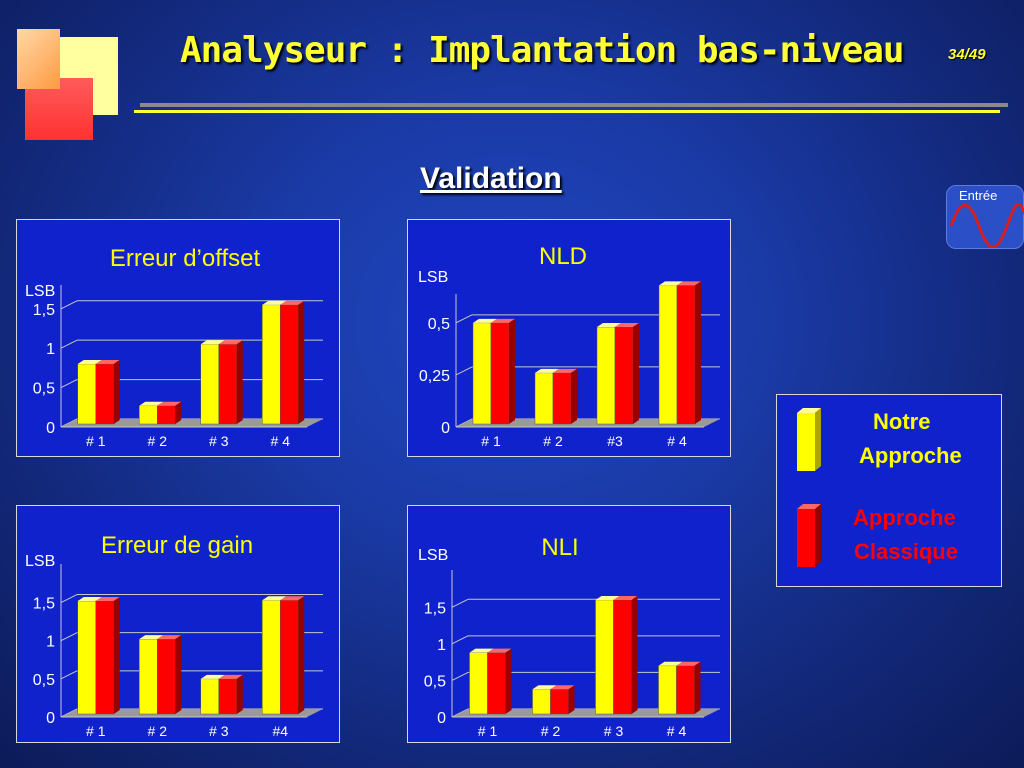 The width and height of the screenshot is (1024, 768). Describe the element at coordinates (178, 338) in the screenshot. I see `chart-panel-offset: Erreur d’offset LSB 0 0,5 1 1,5 # 1 # 2 # 3 # 4` at that location.